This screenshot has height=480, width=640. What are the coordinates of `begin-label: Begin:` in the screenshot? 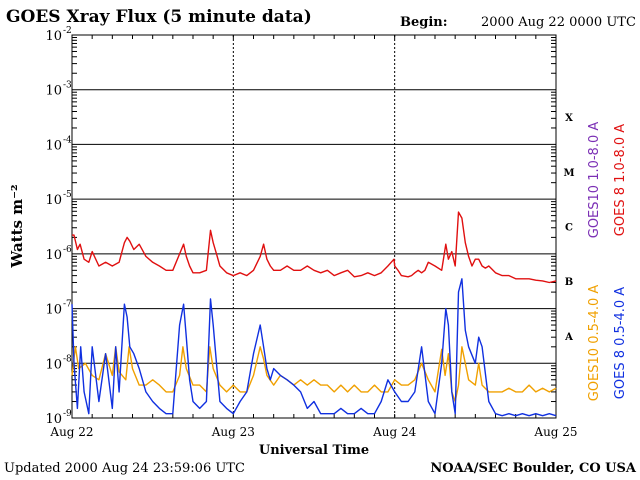 It's located at (424, 22).